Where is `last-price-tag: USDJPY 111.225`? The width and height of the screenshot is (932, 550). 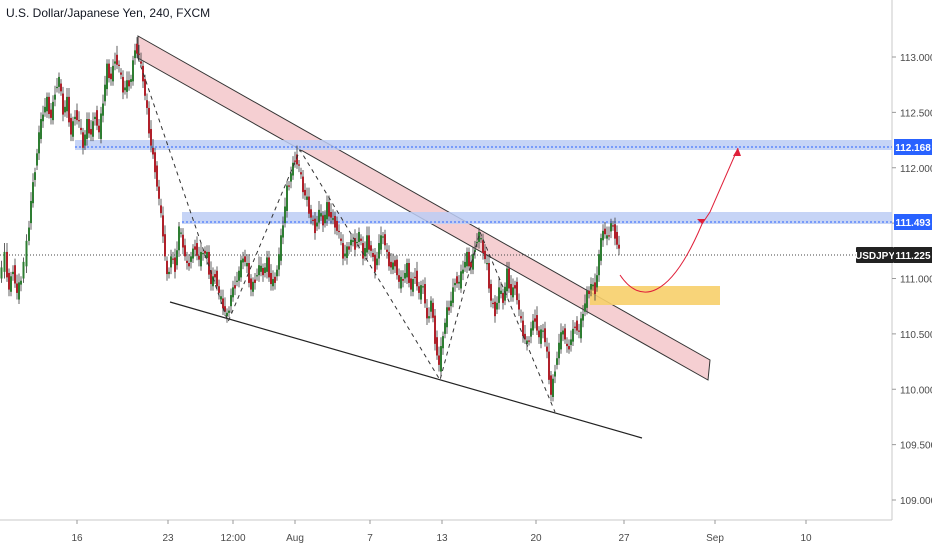
last-price-tag: USDJPY 111.225 is located at coordinates (893, 255).